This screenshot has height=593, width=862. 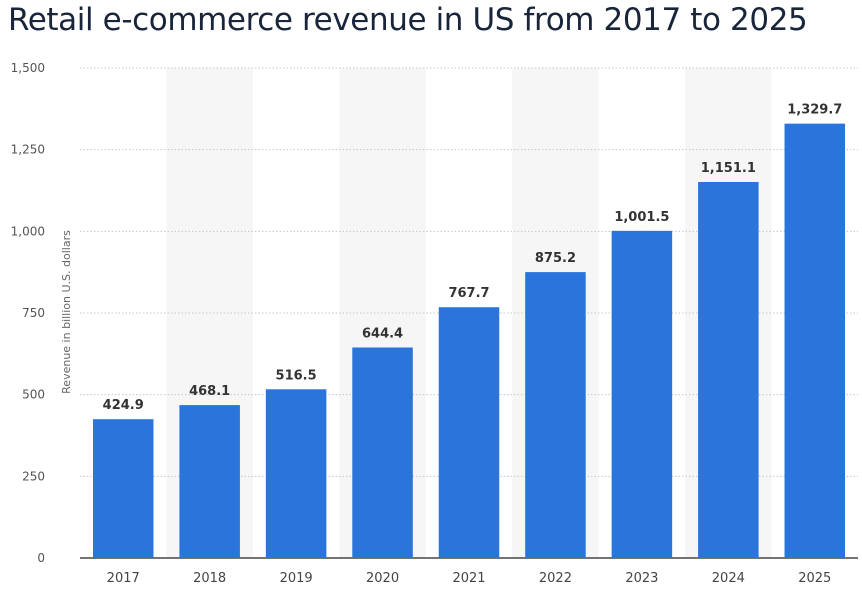 I want to click on x-tick-label: 2023, so click(x=641, y=578).